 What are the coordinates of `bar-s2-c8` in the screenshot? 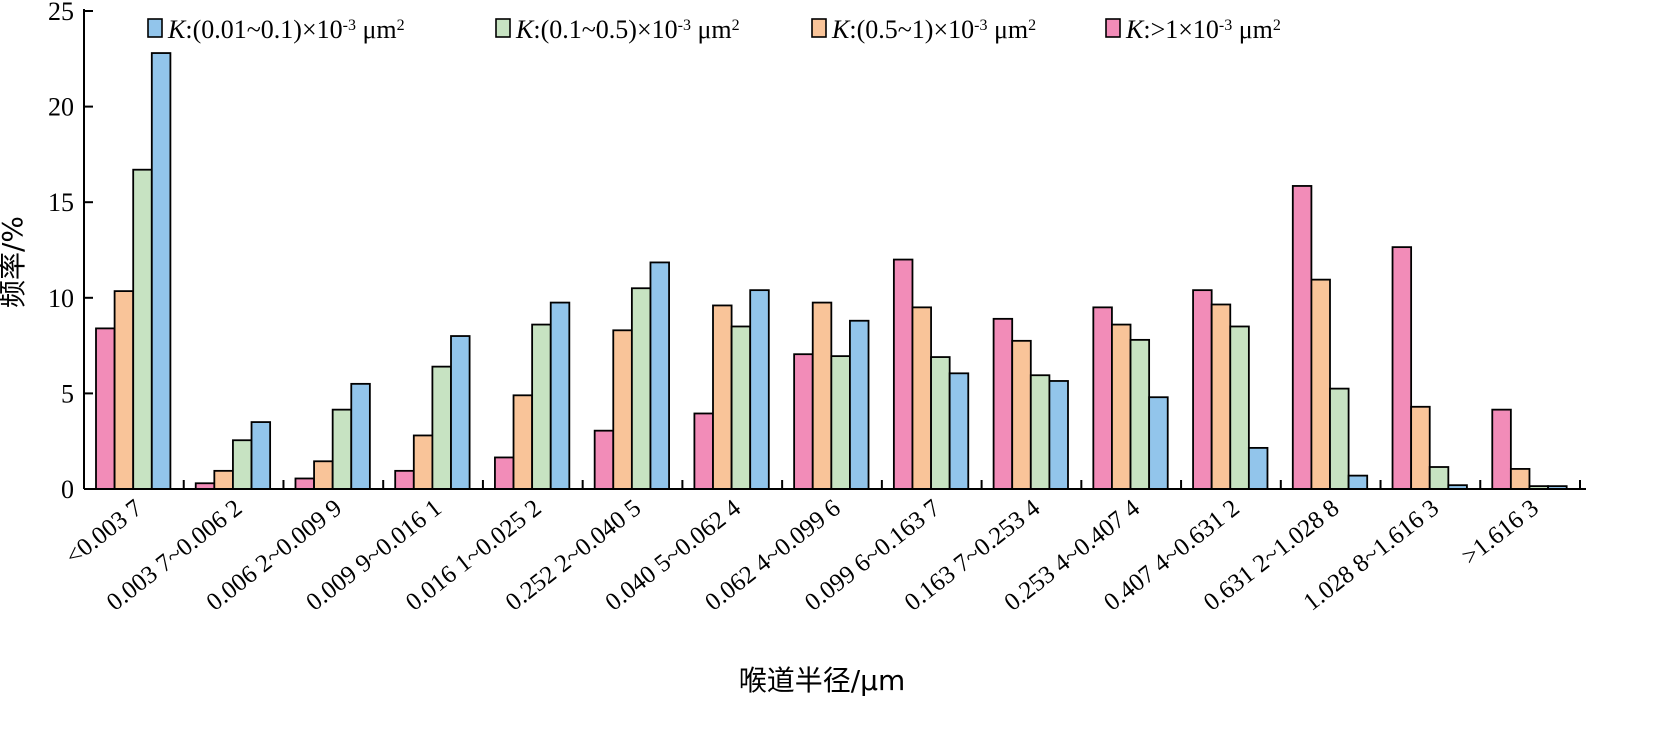 It's located at (940, 423).